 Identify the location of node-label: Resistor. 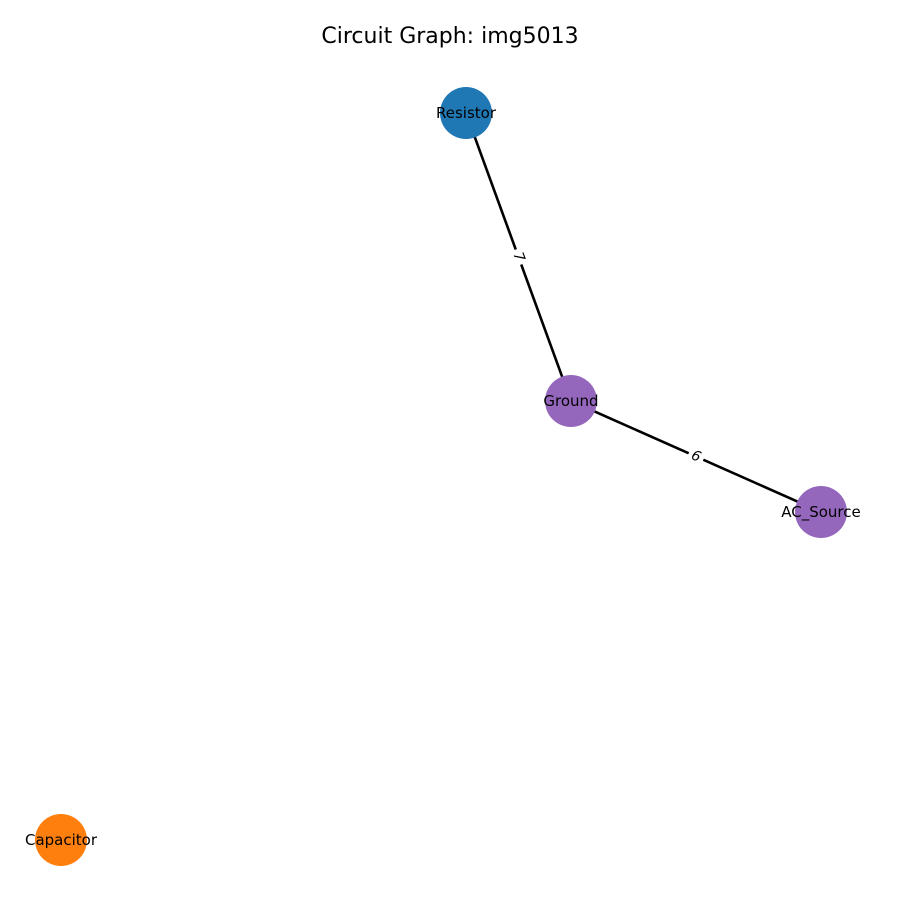
(466, 113).